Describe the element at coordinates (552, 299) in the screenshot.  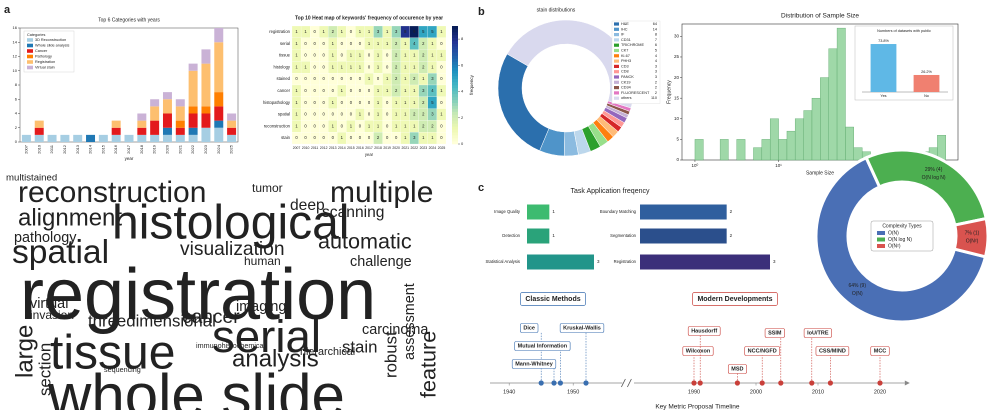
I see `group-label: Classic Methods` at that location.